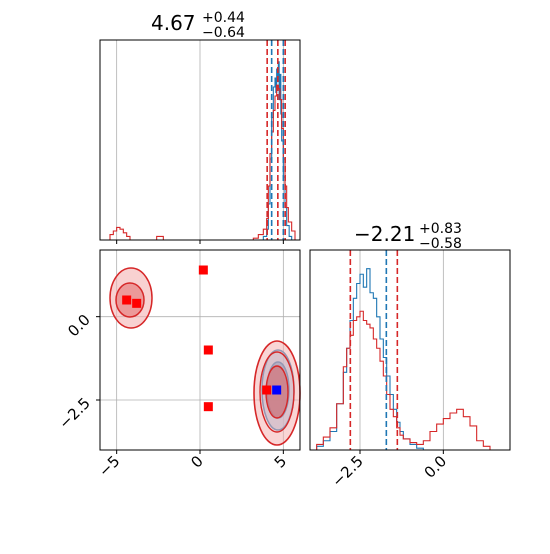  What do you see at coordinates (389, 470) in the screenshot?
I see `panel3-ticks: −2.5 0.0` at bounding box center [389, 470].